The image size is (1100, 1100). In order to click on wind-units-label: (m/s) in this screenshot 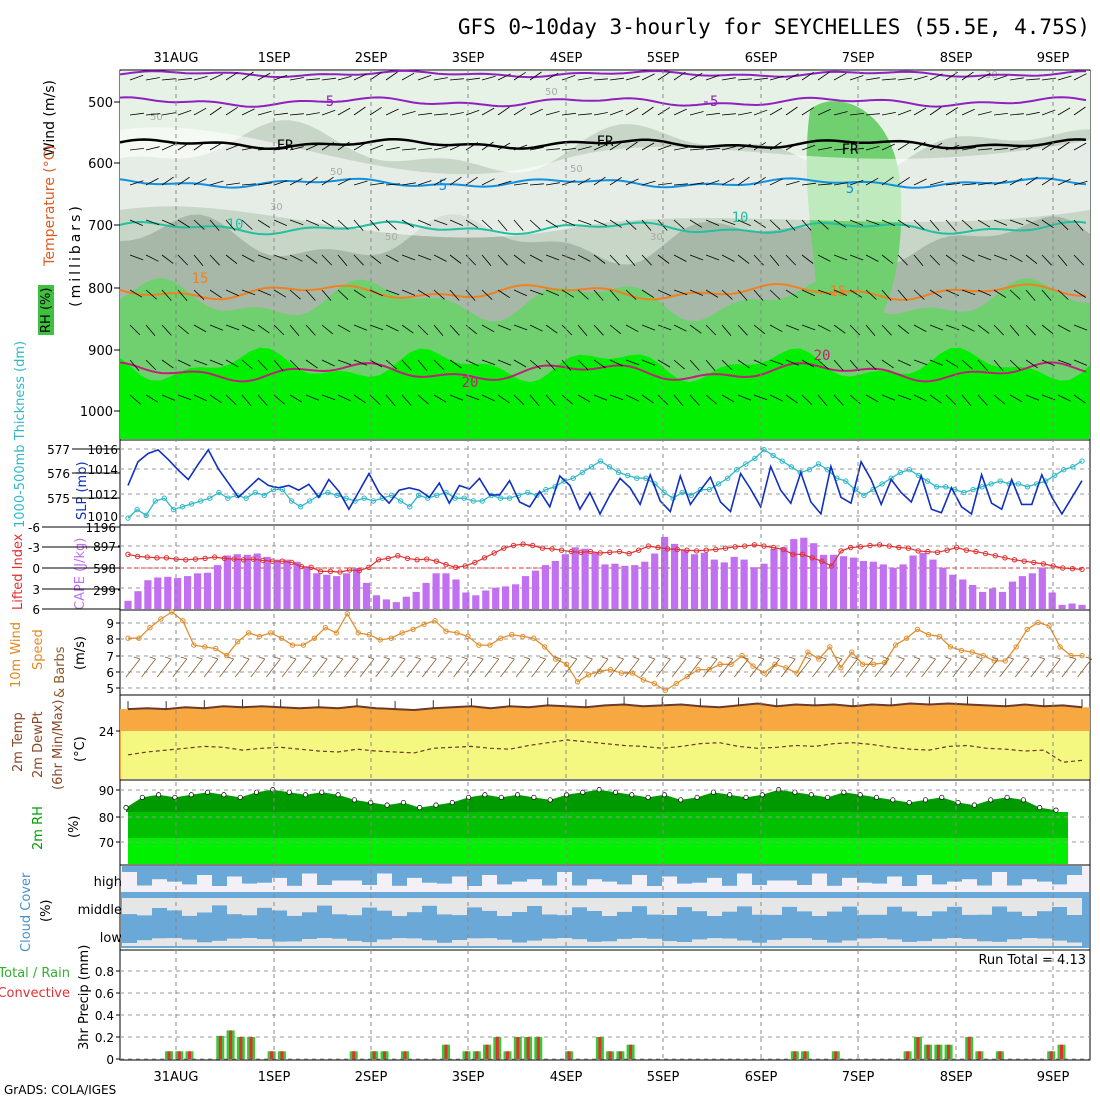, I will do `click(80, 653)`.